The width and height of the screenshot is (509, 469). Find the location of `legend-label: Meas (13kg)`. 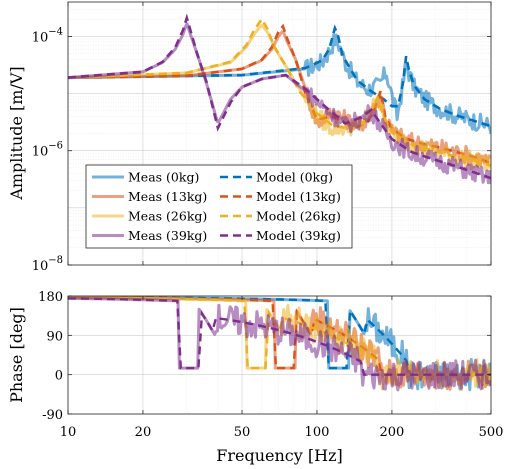

legend-label: Meas (13kg) is located at coordinates (167, 196).